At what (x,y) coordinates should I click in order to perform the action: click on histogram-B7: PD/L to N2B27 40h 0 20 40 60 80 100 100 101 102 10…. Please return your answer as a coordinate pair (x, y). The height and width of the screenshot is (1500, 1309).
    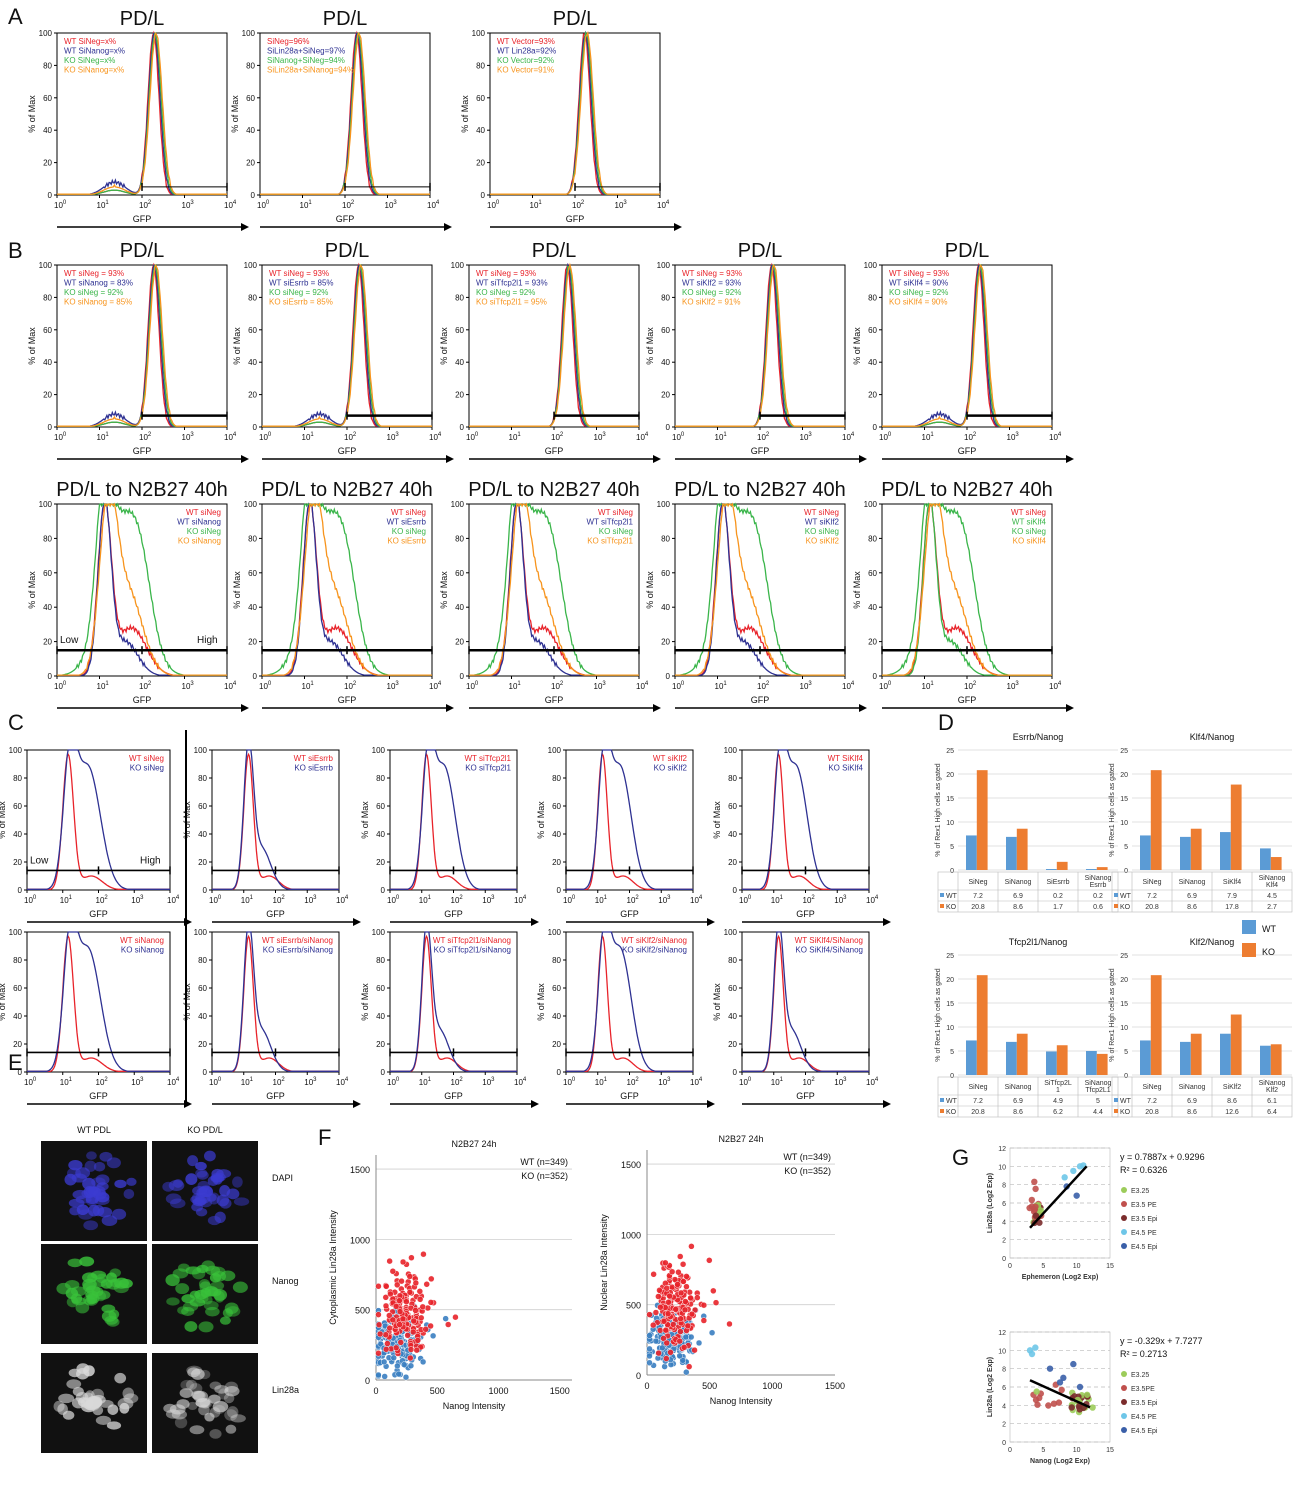
    Looking at the image, I should click on (343, 595).